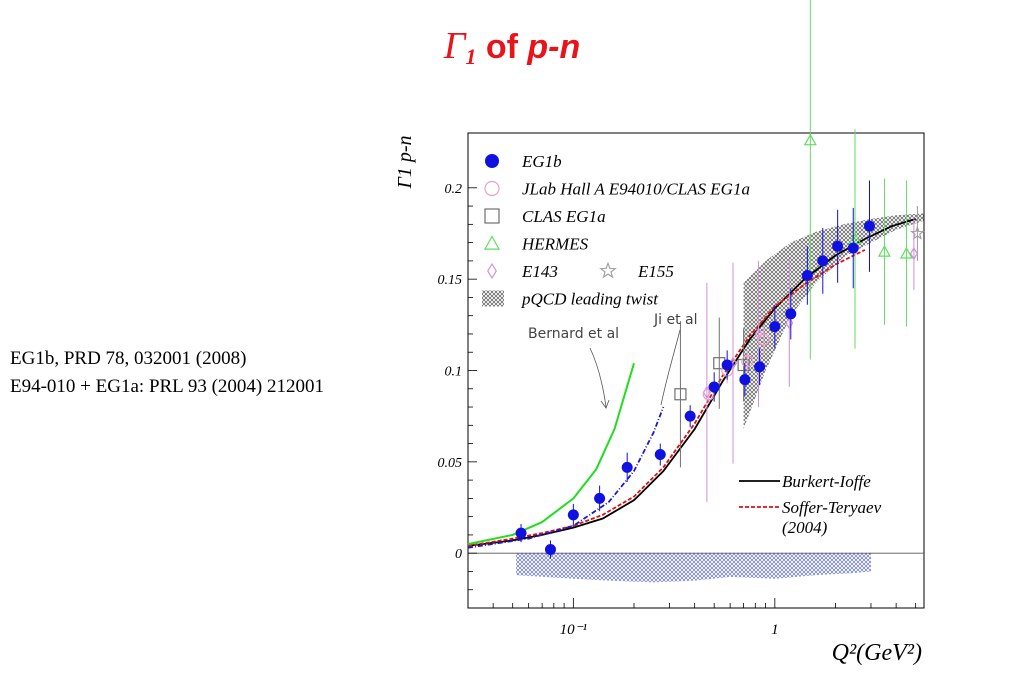 The height and width of the screenshot is (698, 1024). What do you see at coordinates (573, 334) in the screenshot?
I see `annotation-bernard: Bernard et al` at bounding box center [573, 334].